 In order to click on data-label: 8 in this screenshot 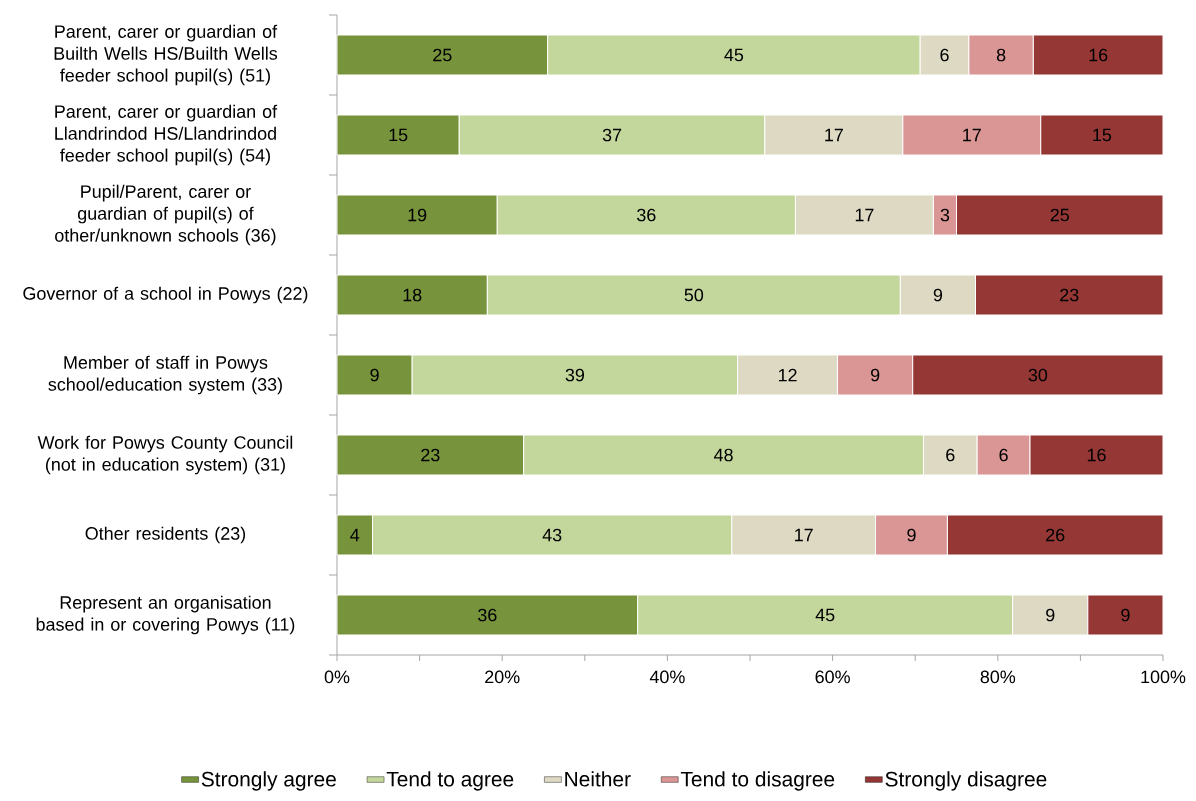, I will do `click(1001, 55)`.